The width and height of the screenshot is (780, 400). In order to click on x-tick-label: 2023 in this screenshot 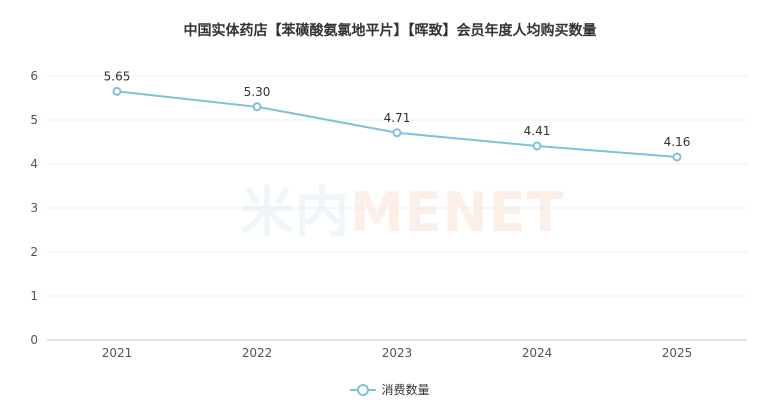, I will do `click(397, 353)`.